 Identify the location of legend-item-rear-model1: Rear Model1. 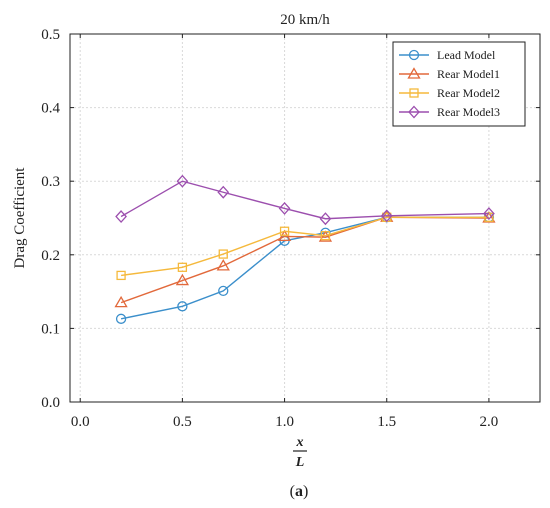
(449, 74).